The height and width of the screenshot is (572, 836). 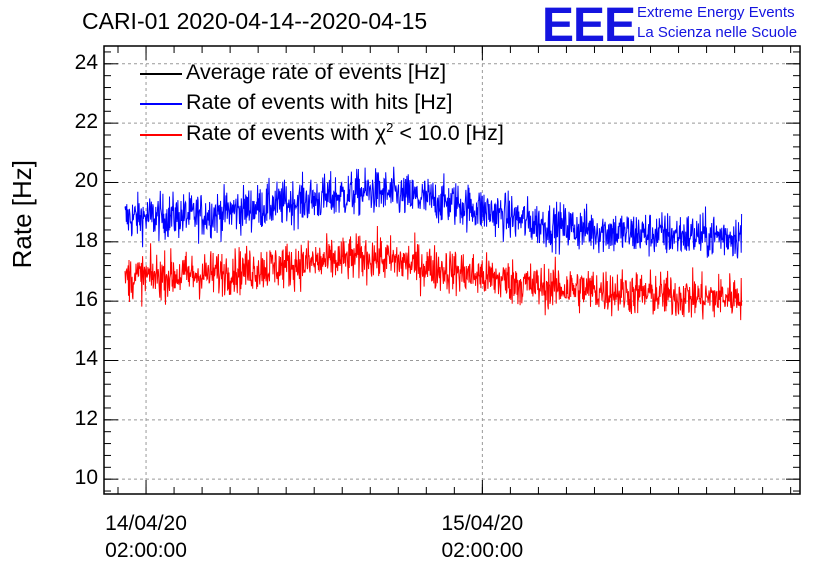 What do you see at coordinates (86, 478) in the screenshot?
I see `y-tick-label: 10` at bounding box center [86, 478].